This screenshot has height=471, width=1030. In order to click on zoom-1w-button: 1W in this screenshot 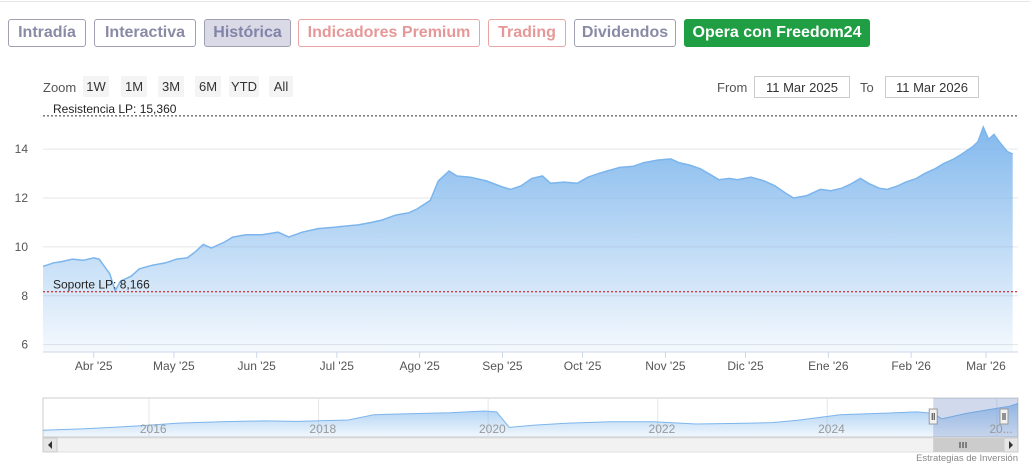, I will do `click(96, 86)`.